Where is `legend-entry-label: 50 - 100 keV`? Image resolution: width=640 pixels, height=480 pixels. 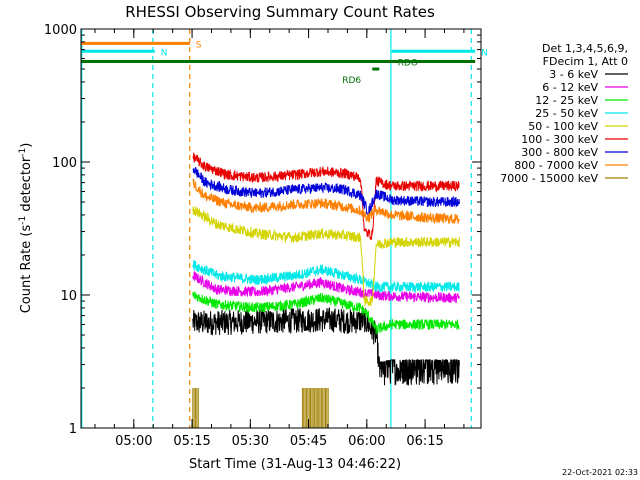 legend-entry-label: 50 - 100 keV is located at coordinates (563, 126).